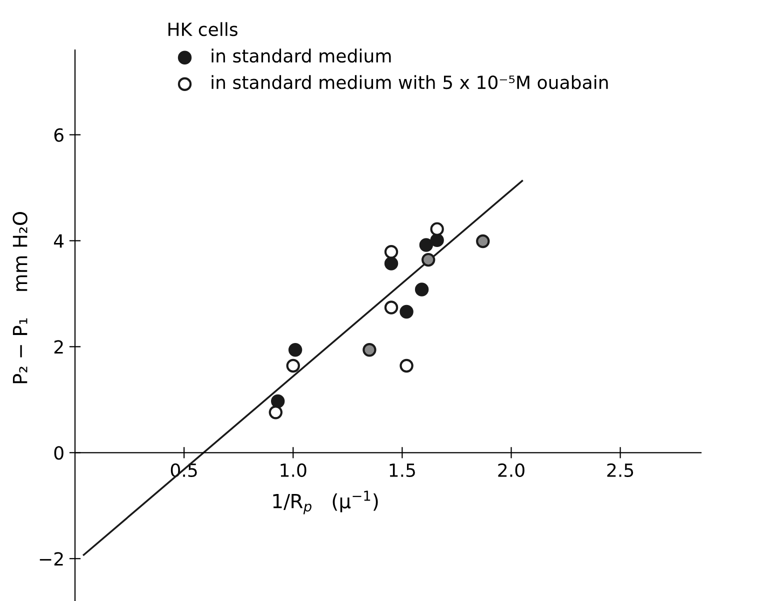 The width and height of the screenshot is (779, 601). What do you see at coordinates (59, 453) in the screenshot?
I see `y-tick-label: 0` at bounding box center [59, 453].